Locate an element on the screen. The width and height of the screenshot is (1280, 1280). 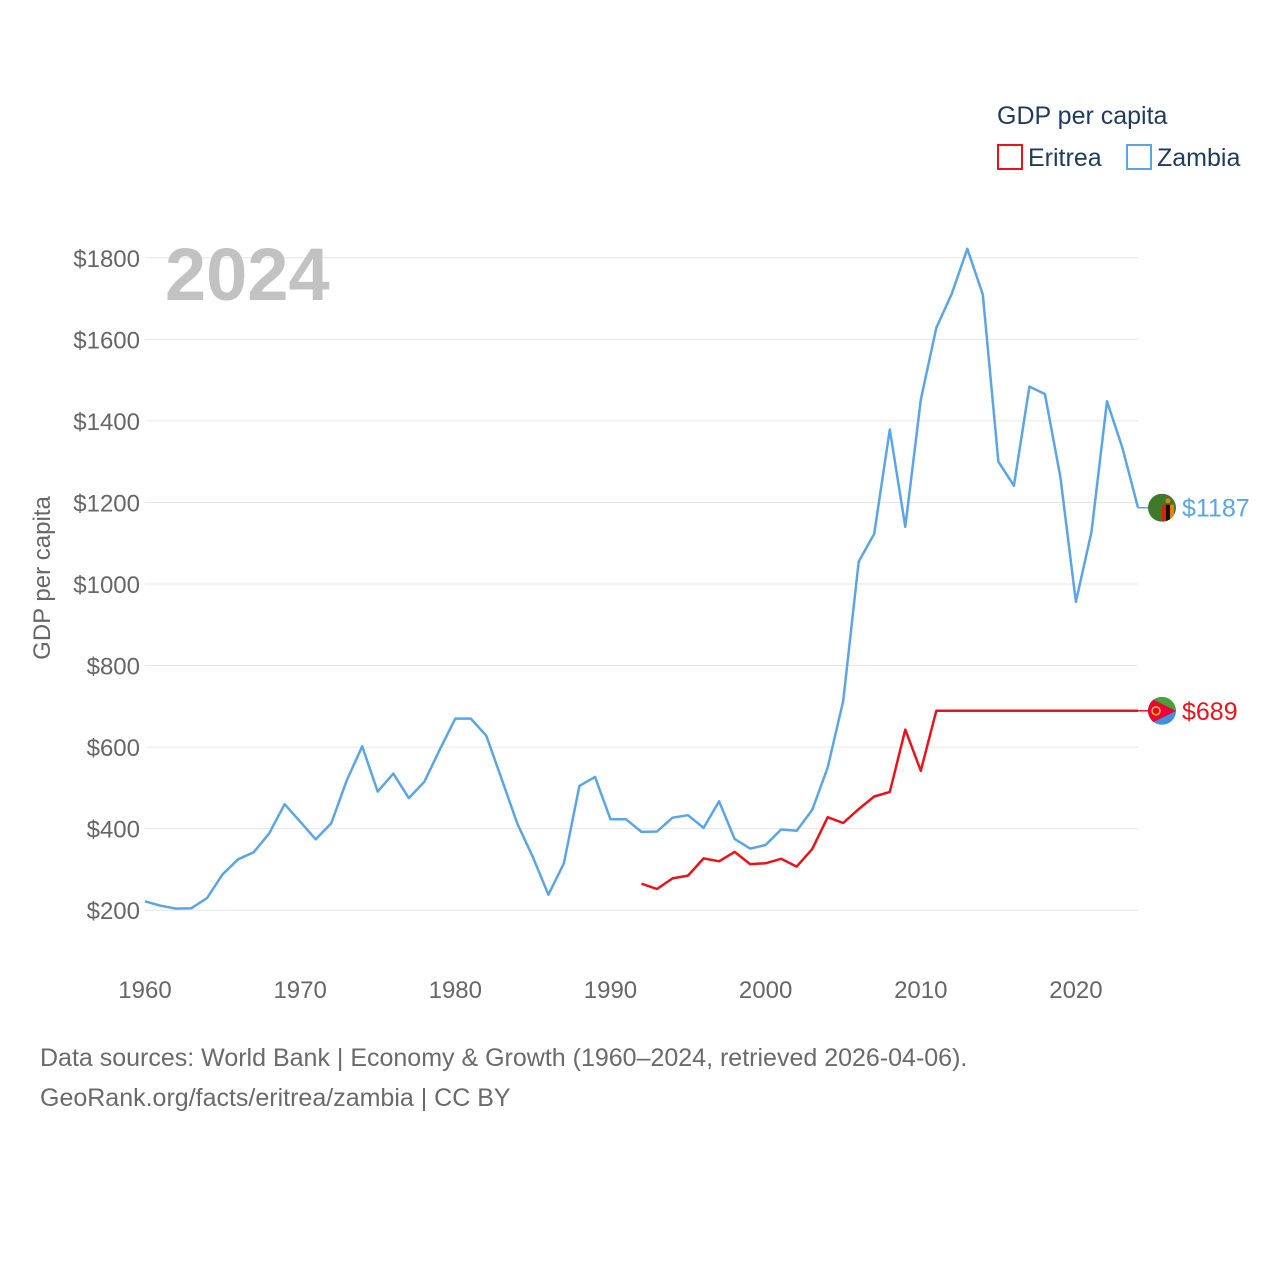
y-tick-label-1800: $1800 is located at coordinates (106, 259).